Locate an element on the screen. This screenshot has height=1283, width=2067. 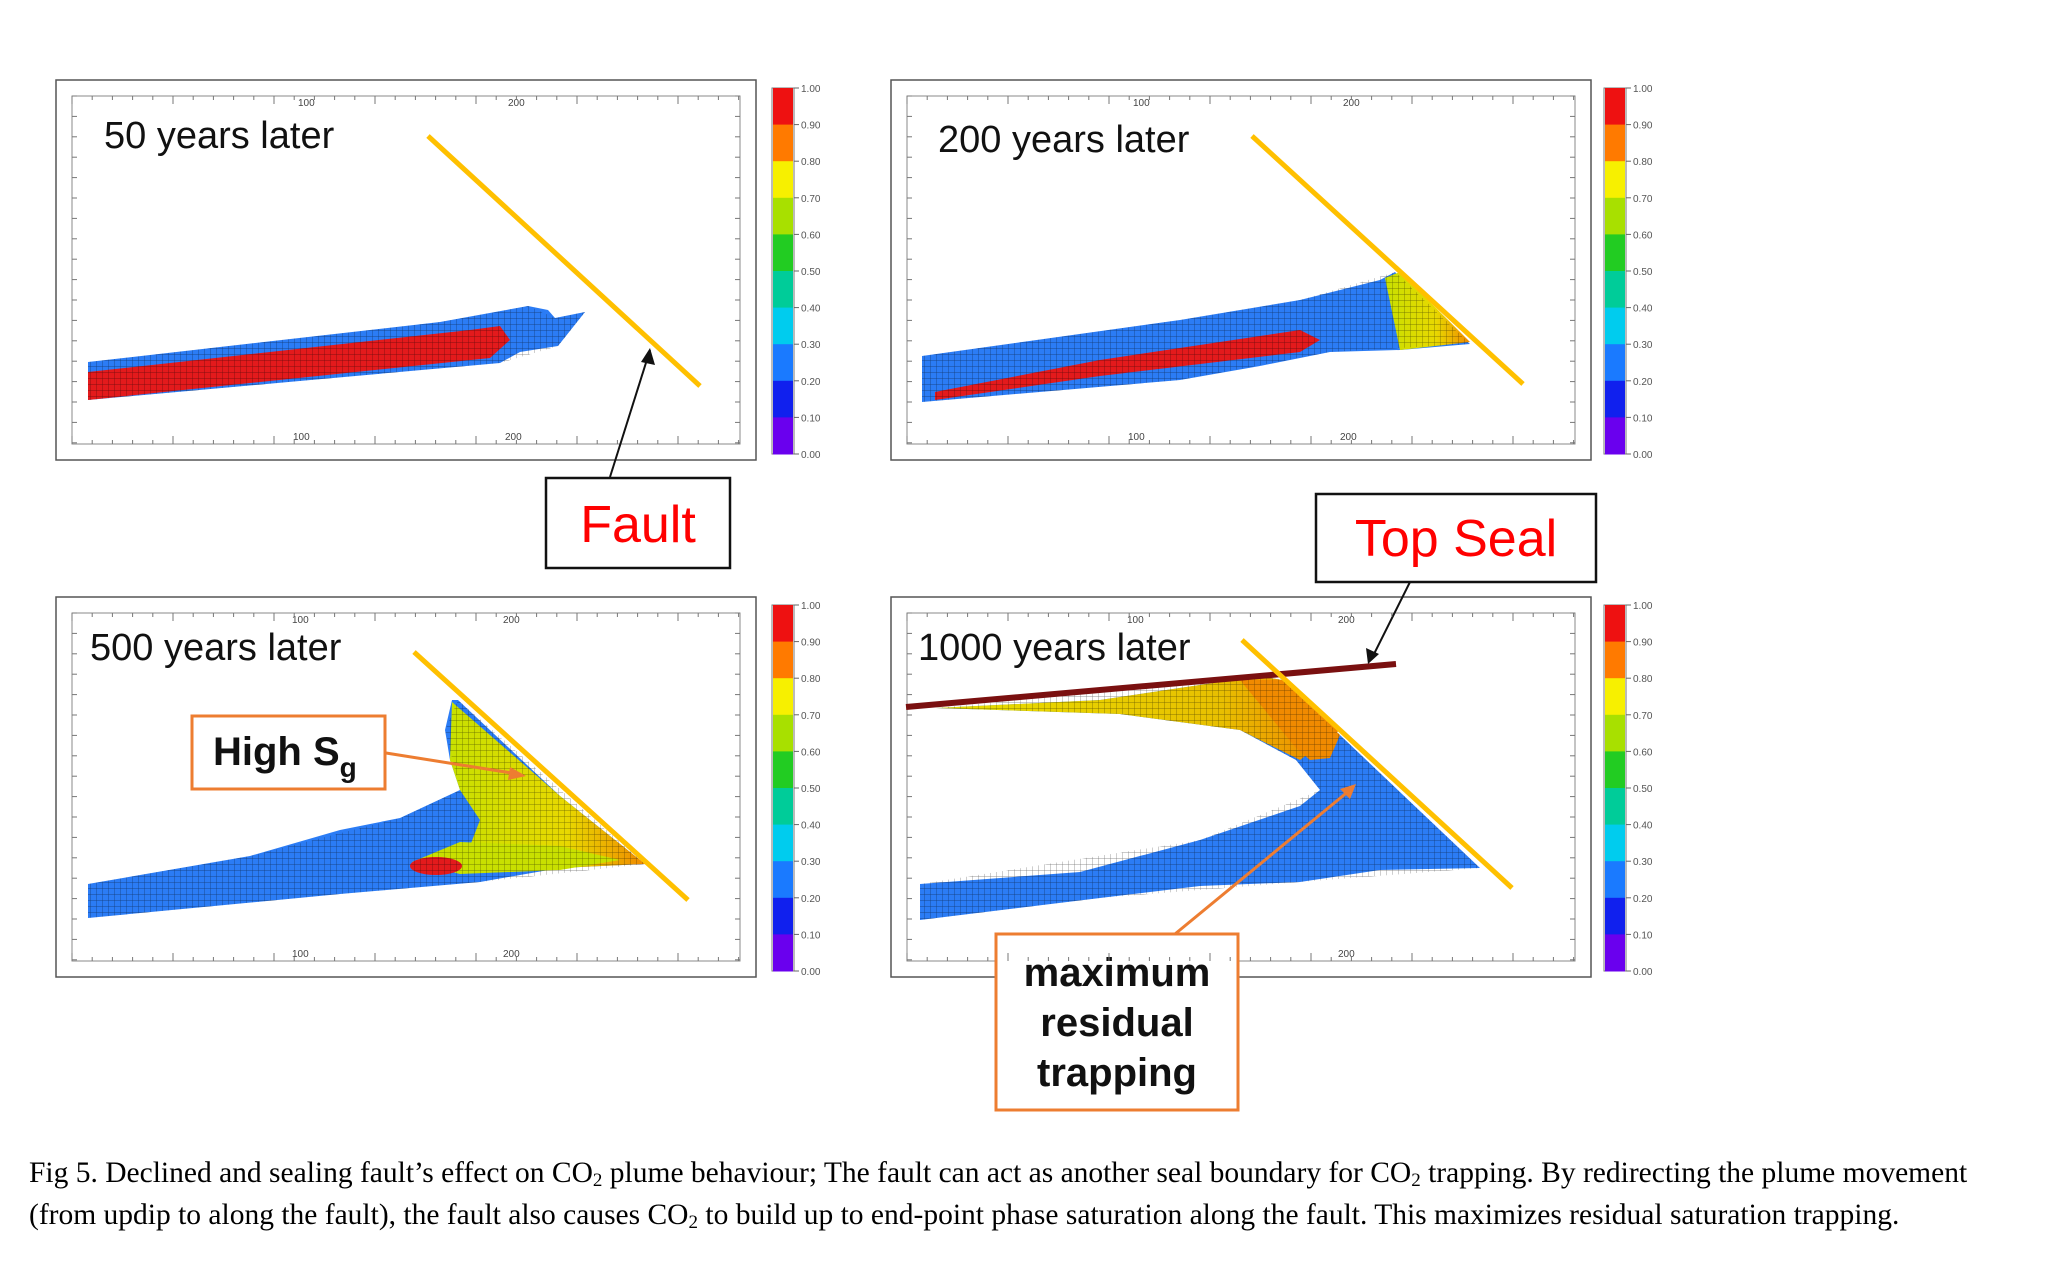
fault-callout-box is located at coordinates (638, 523).